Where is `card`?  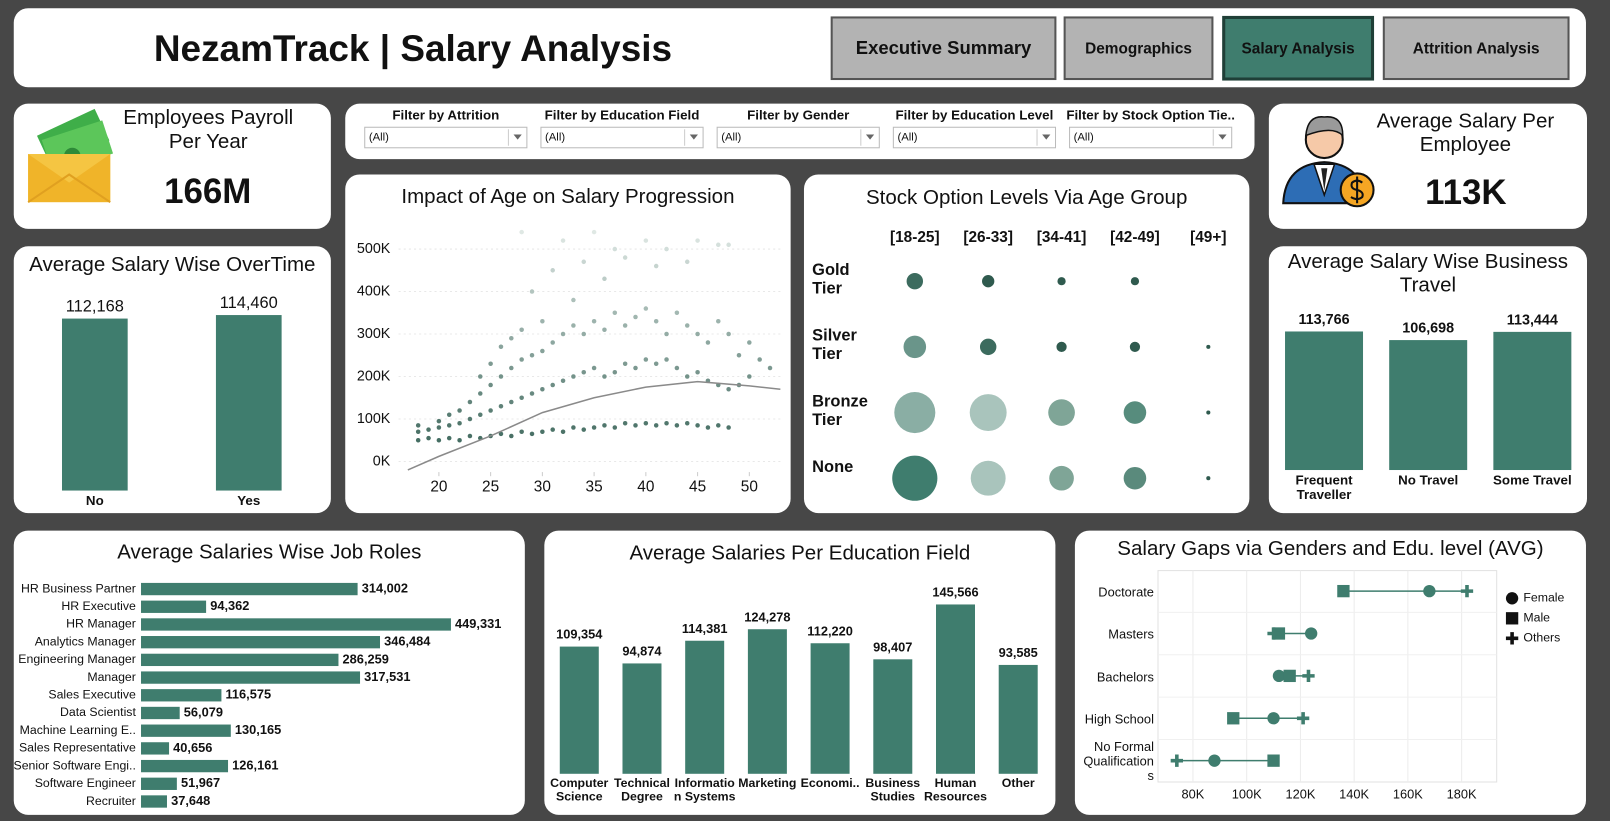 card is located at coordinates (800, 672).